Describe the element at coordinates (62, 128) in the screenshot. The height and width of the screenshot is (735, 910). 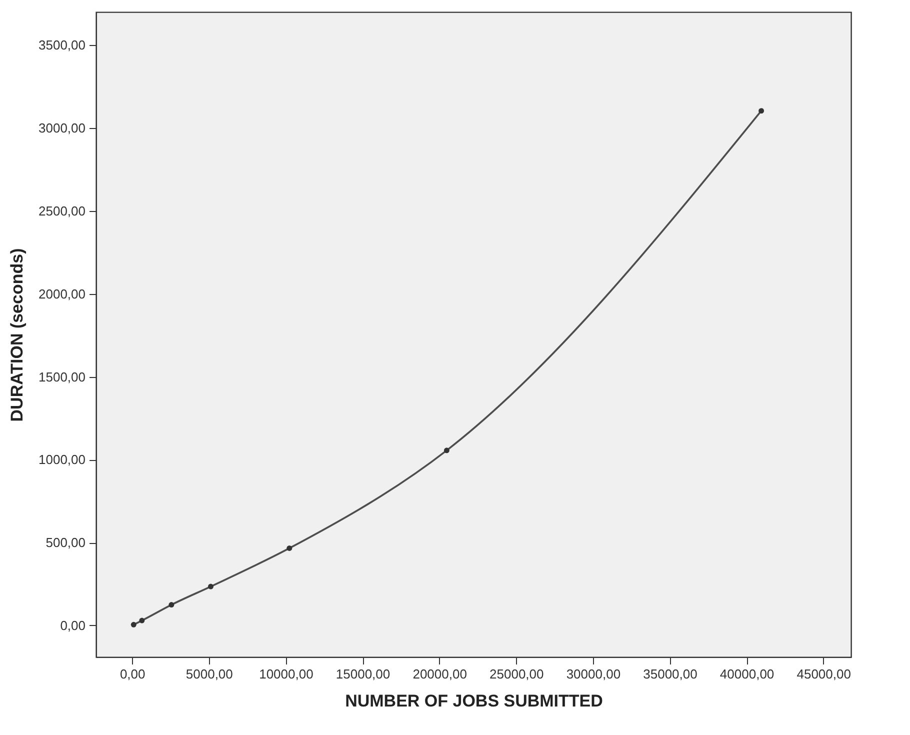
I see `y-tick-label: 3000,00` at that location.